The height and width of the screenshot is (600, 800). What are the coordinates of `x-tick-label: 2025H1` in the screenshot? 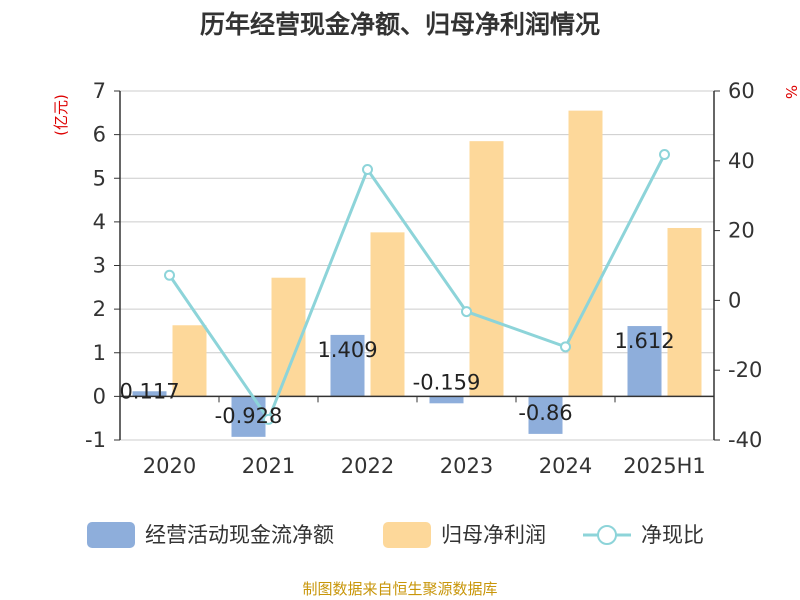 It's located at (664, 466).